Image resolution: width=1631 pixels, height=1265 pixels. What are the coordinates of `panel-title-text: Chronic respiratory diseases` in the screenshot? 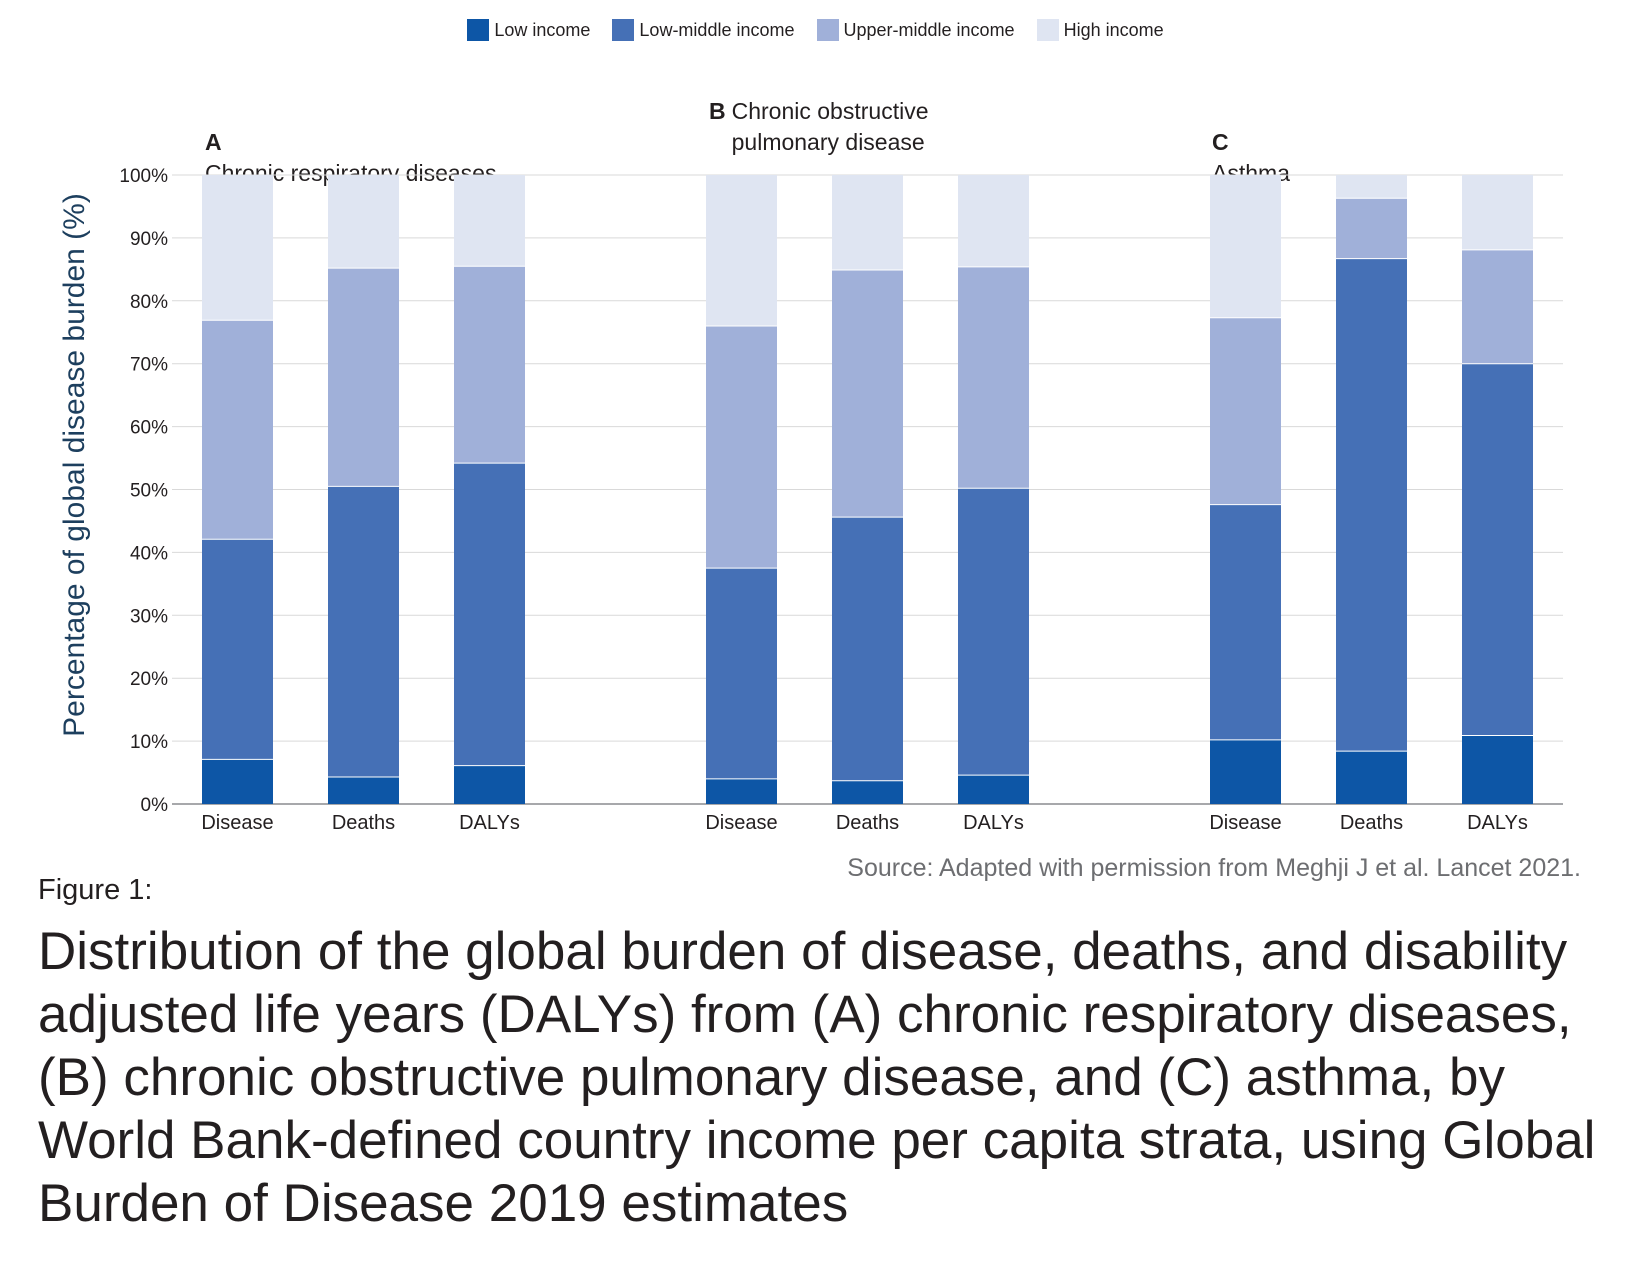 It's located at (351, 173).